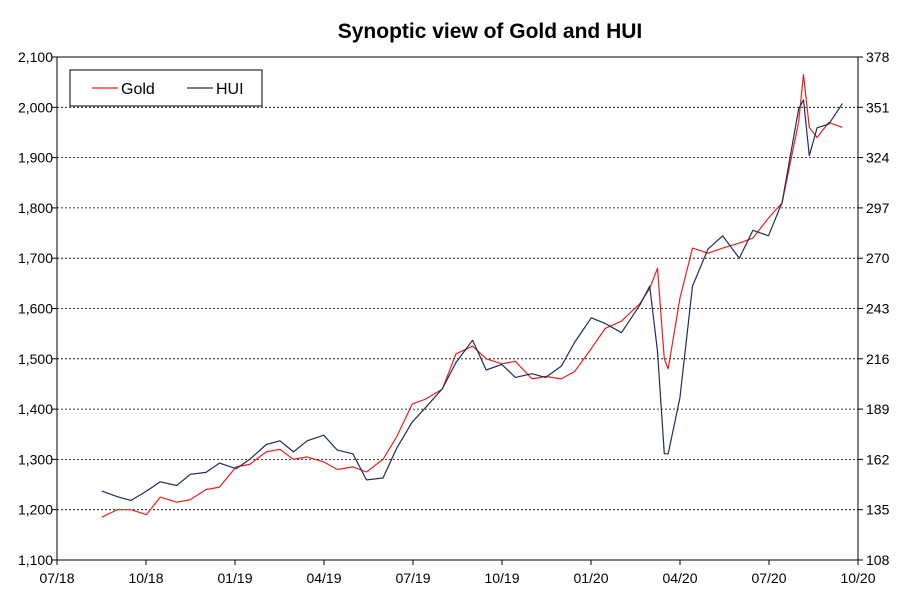  What do you see at coordinates (145, 578) in the screenshot?
I see `x-tick-label: 10/18` at bounding box center [145, 578].